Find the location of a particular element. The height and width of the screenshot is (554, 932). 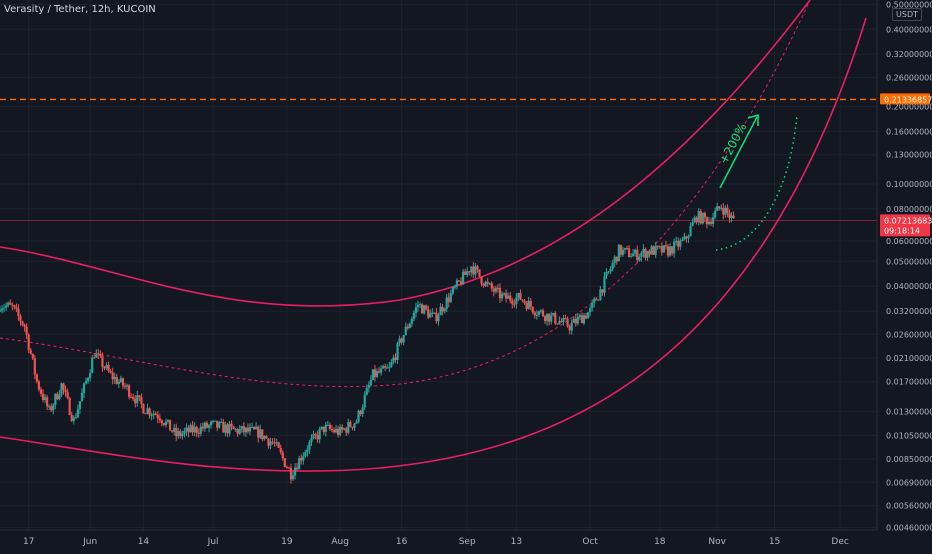

annotations: +200% is located at coordinates (737, 151).